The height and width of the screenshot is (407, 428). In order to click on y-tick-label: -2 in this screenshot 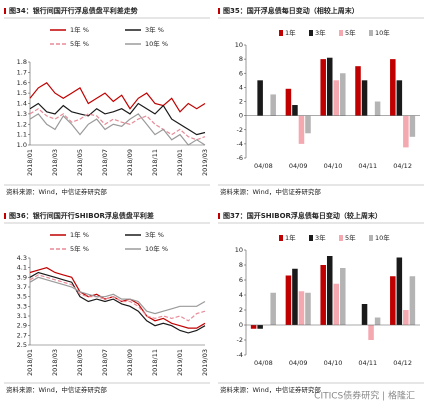, I will do `click(240, 340)`.